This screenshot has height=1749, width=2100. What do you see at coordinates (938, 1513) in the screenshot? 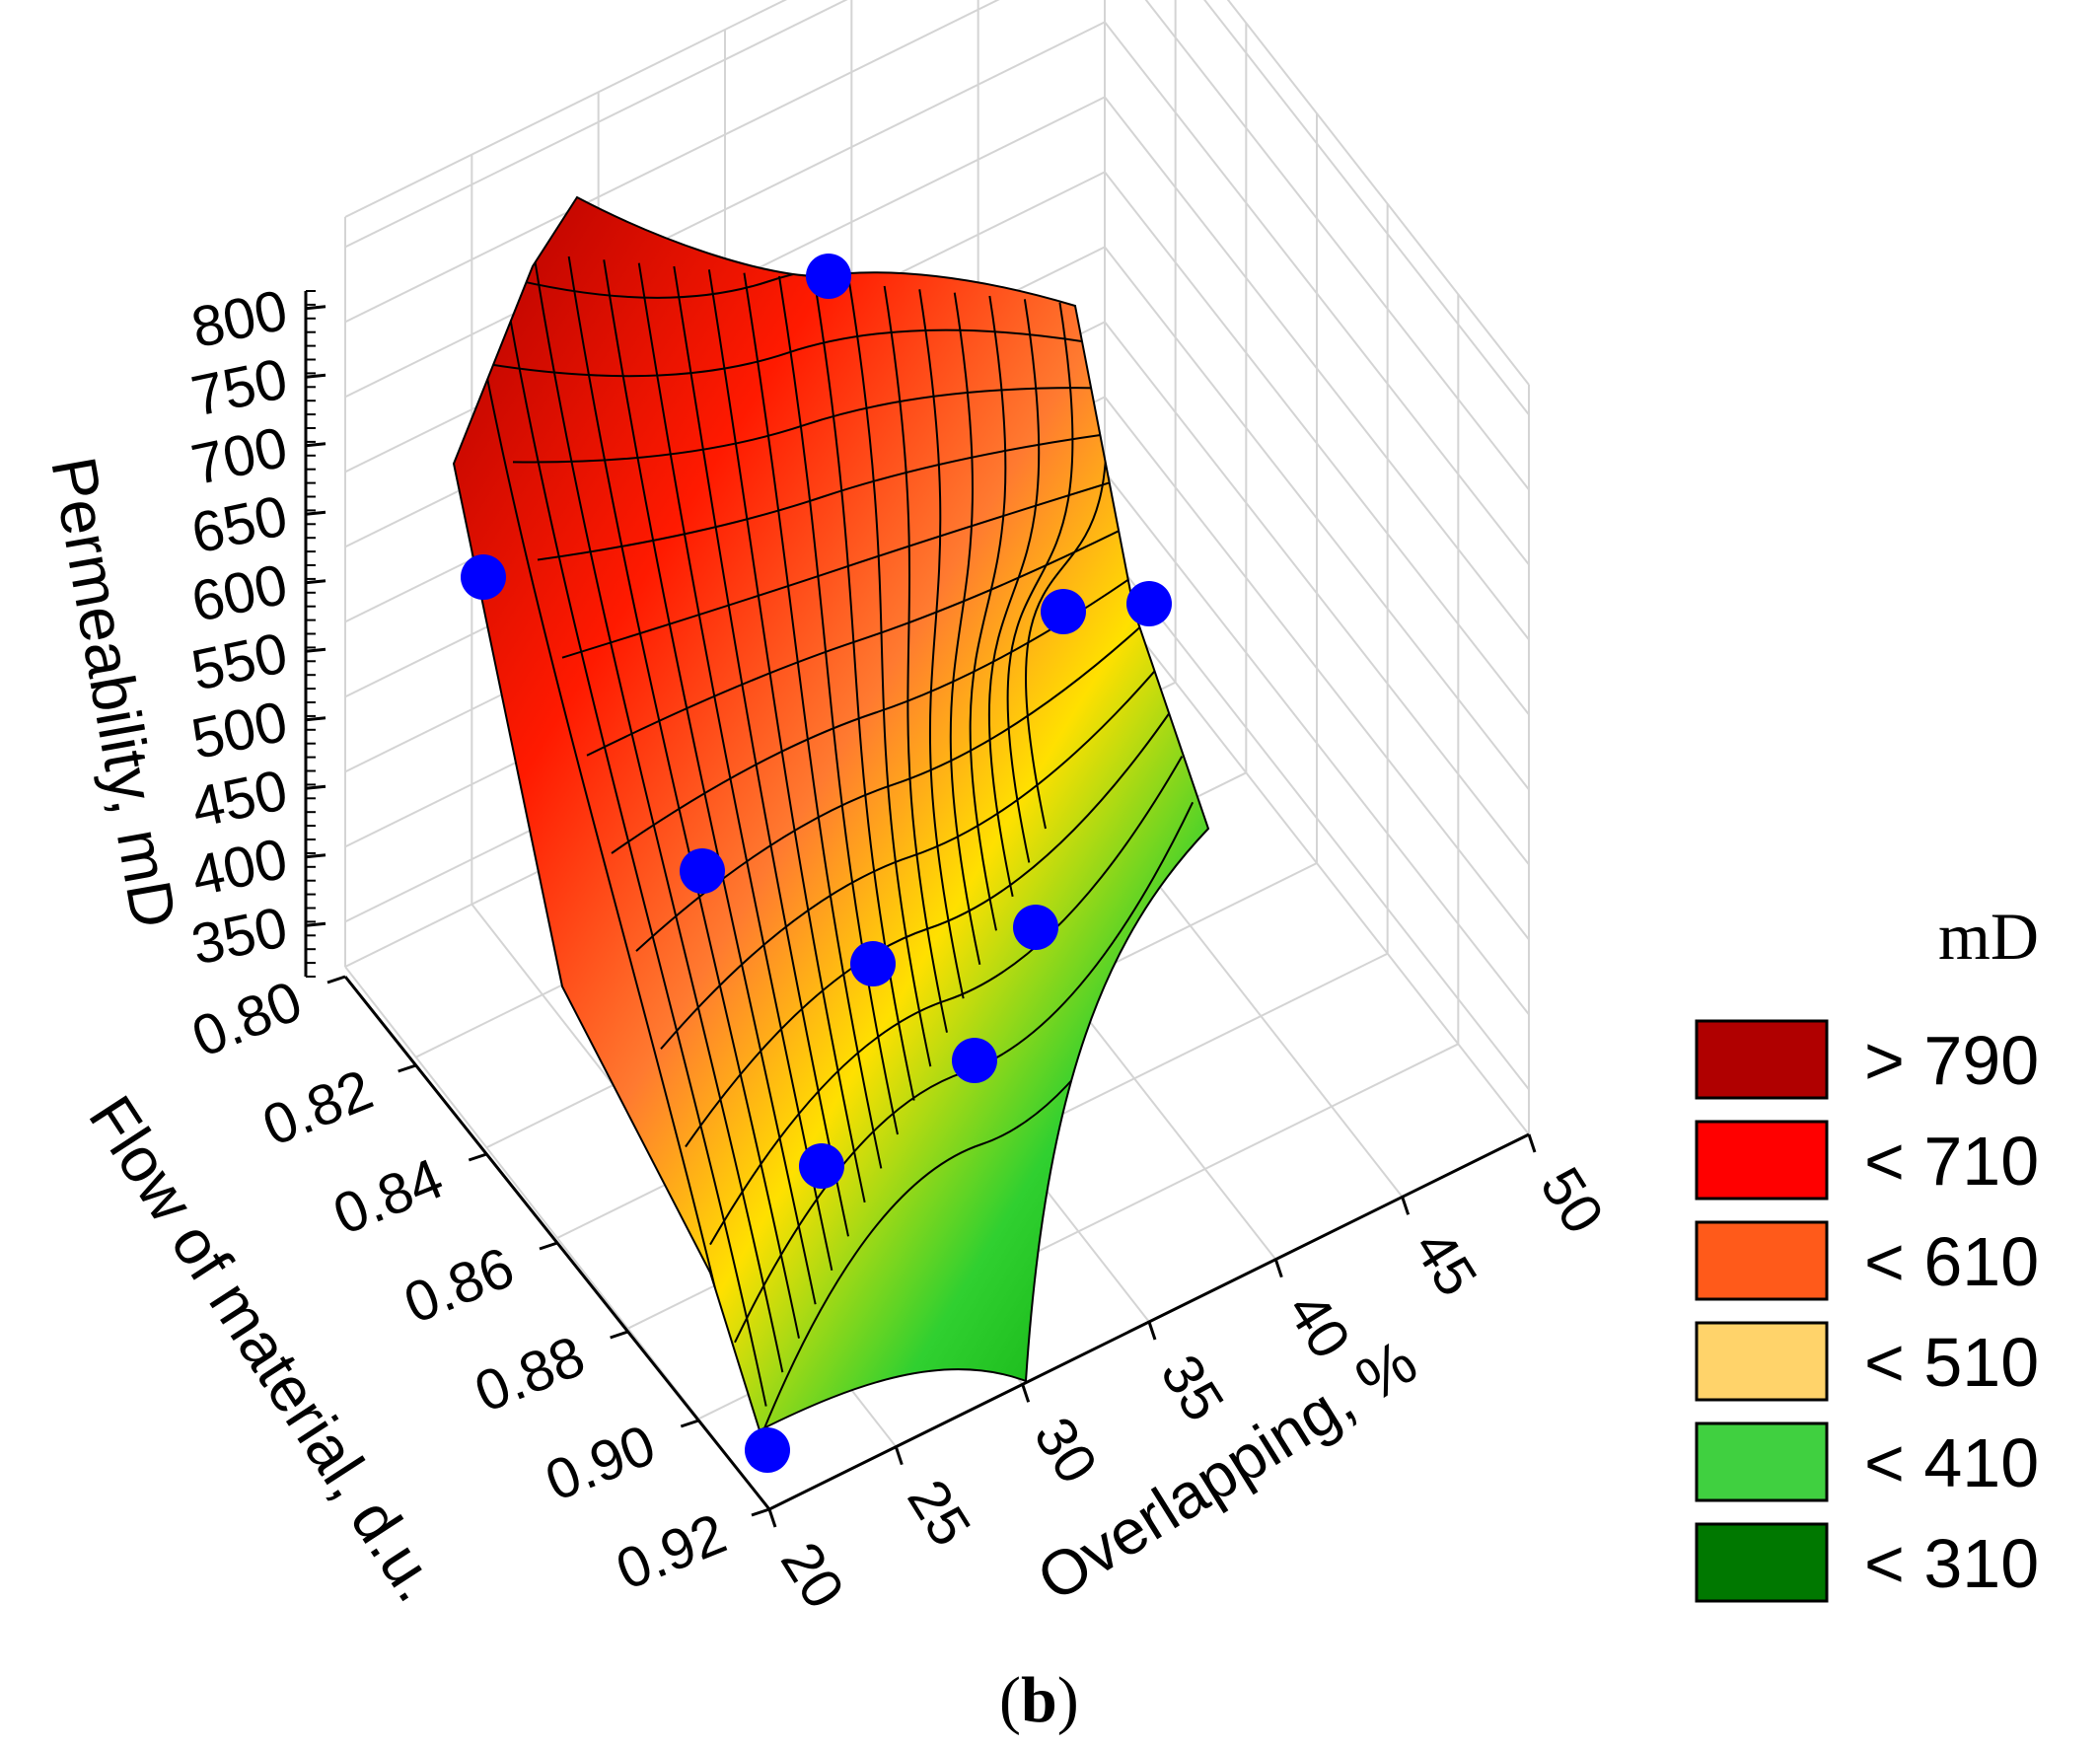
I see `x-tick-label: 25` at bounding box center [938, 1513].